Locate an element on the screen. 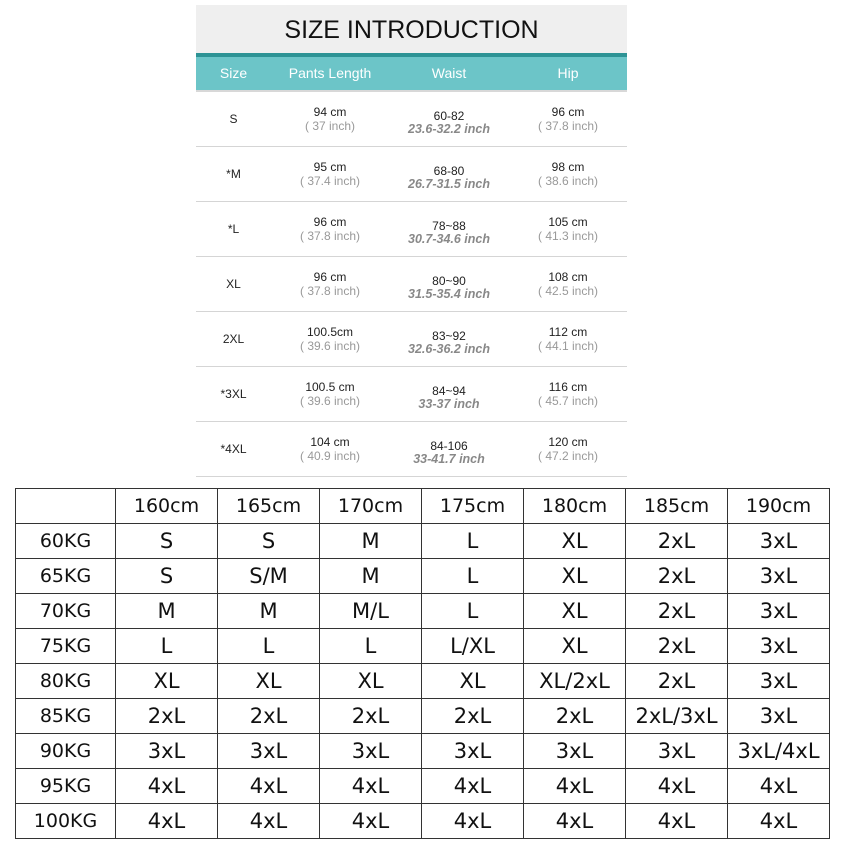 Image resolution: width=850 pixels, height=850 pixels. hip-cell: 105 cm( 41.3 inch) is located at coordinates (568, 229).